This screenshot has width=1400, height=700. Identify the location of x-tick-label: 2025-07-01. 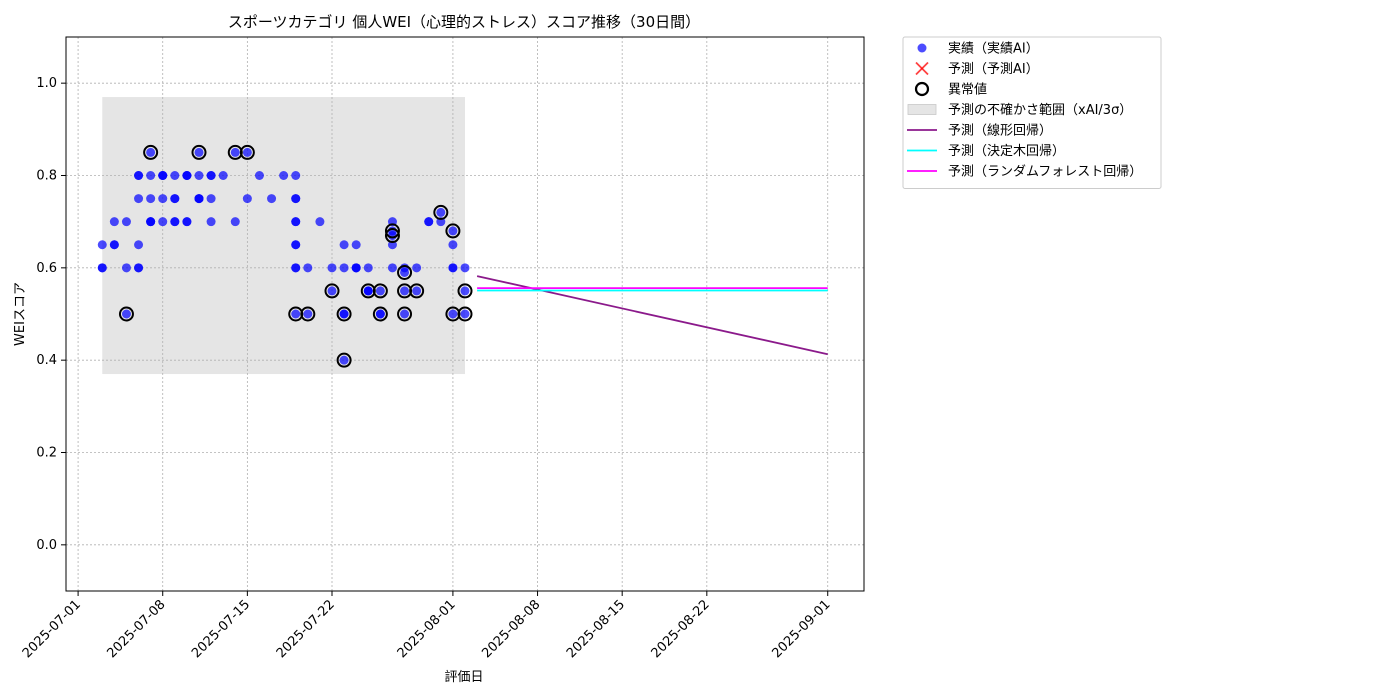
(52, 629).